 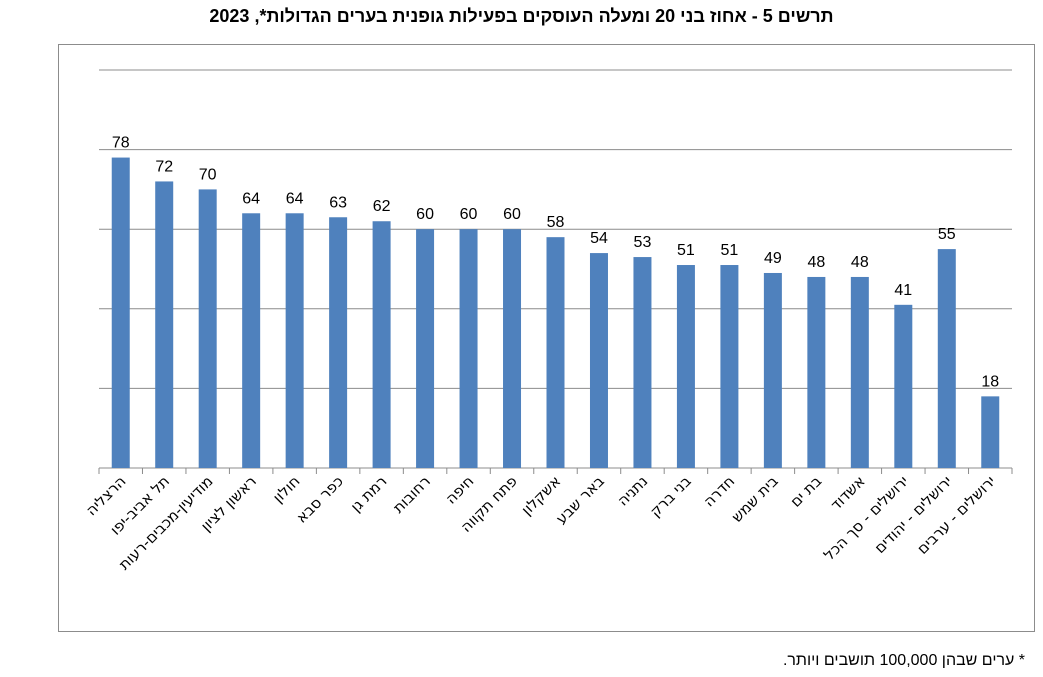 I want to click on data-label: 62, so click(x=382, y=206).